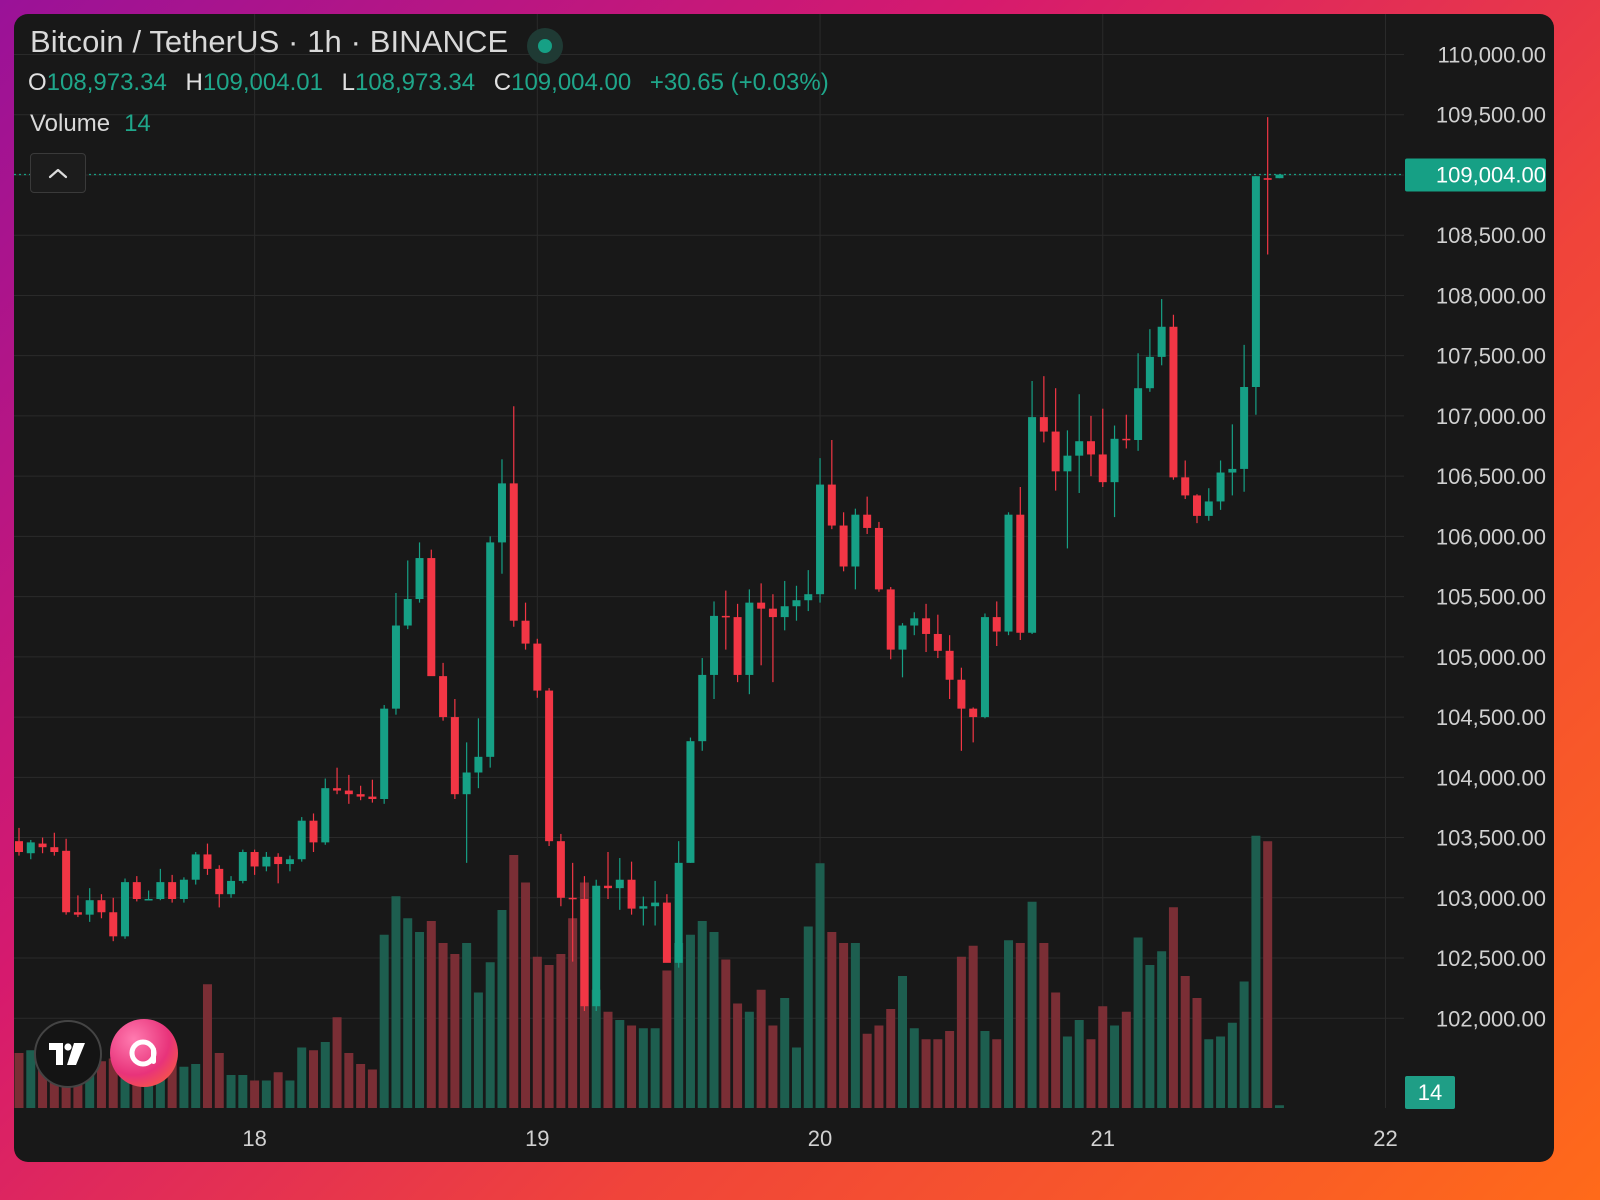  Describe the element at coordinates (90, 124) in the screenshot. I see `volume-legend: Volume 14` at that location.